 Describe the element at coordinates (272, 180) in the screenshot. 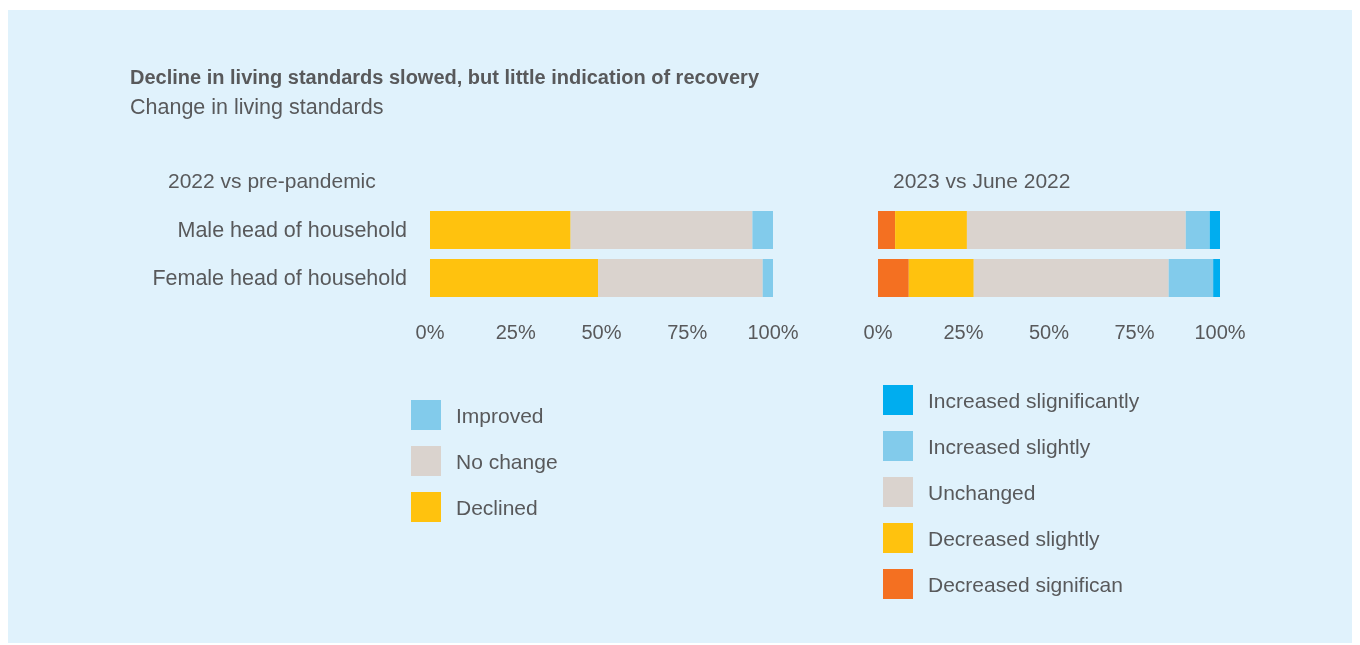

I see `chart-title: 2022 vs pre-pandemic` at that location.